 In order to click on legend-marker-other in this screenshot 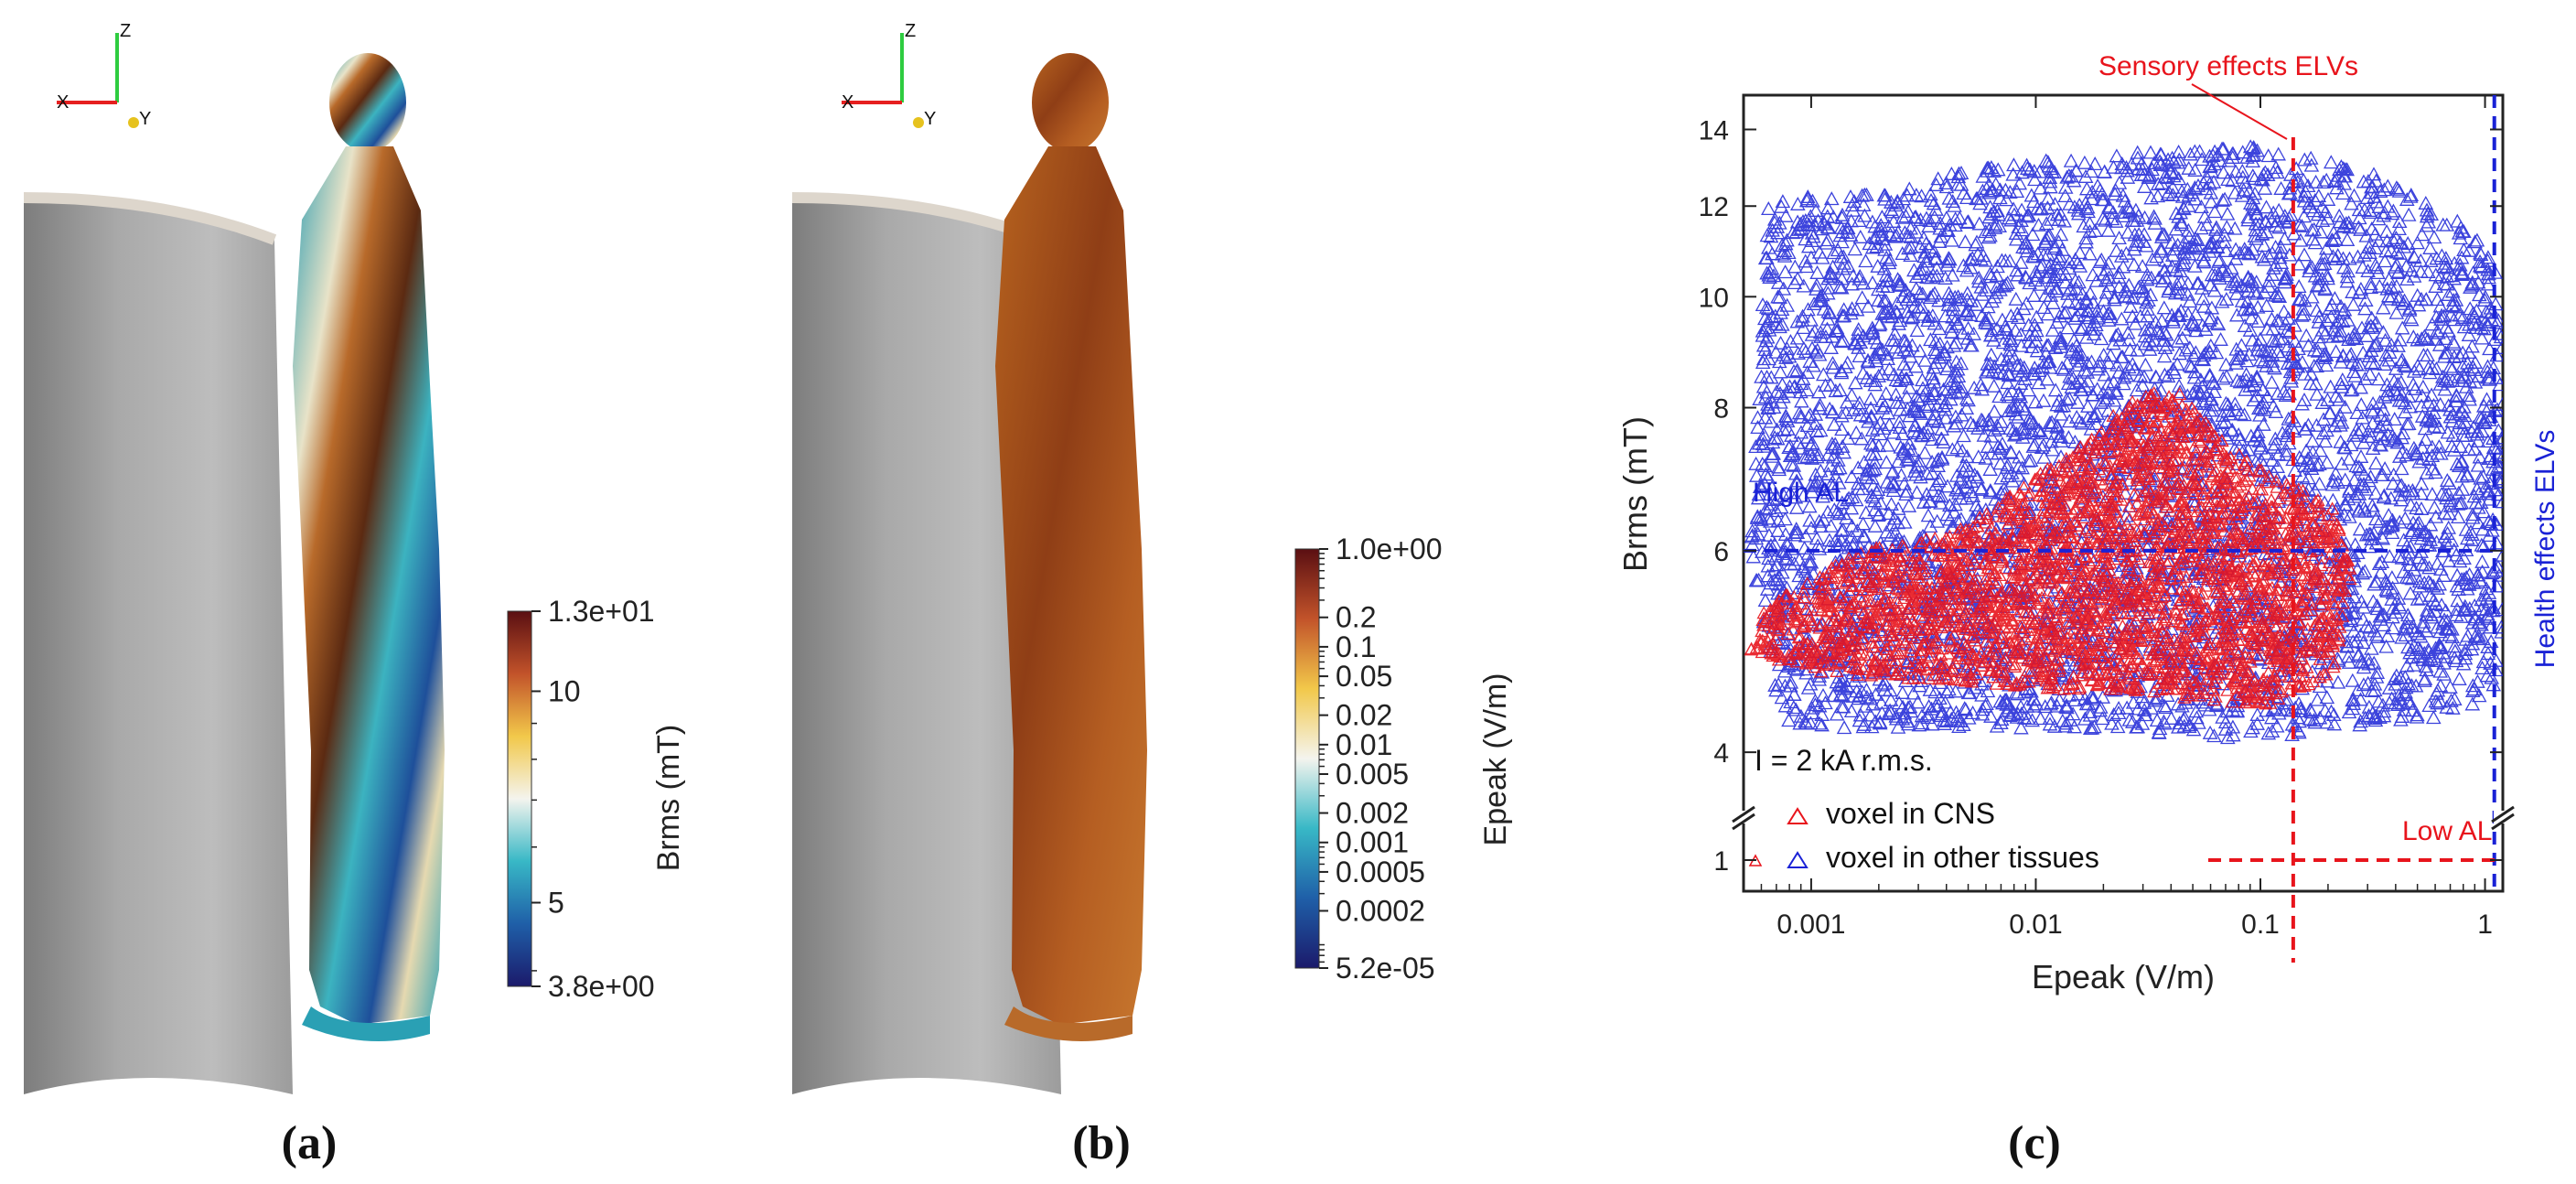, I will do `click(1798, 860)`.